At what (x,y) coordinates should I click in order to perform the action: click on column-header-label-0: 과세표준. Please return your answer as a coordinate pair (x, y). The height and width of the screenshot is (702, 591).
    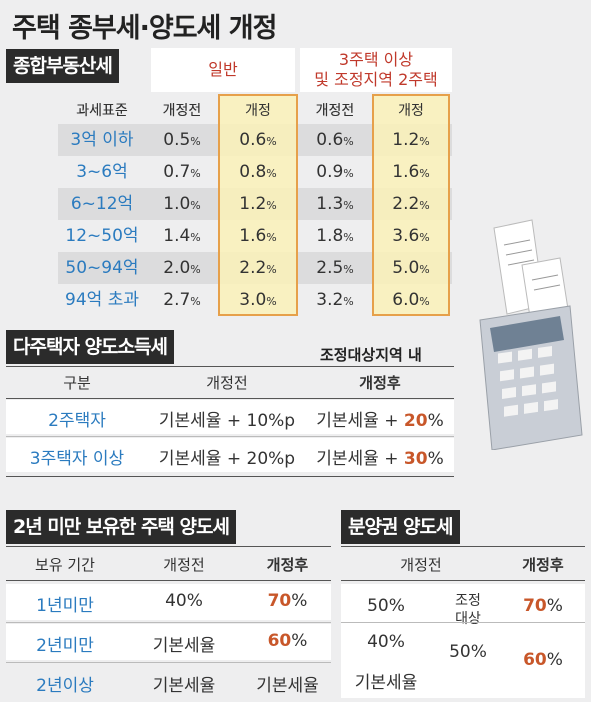
    Looking at the image, I should click on (102, 111).